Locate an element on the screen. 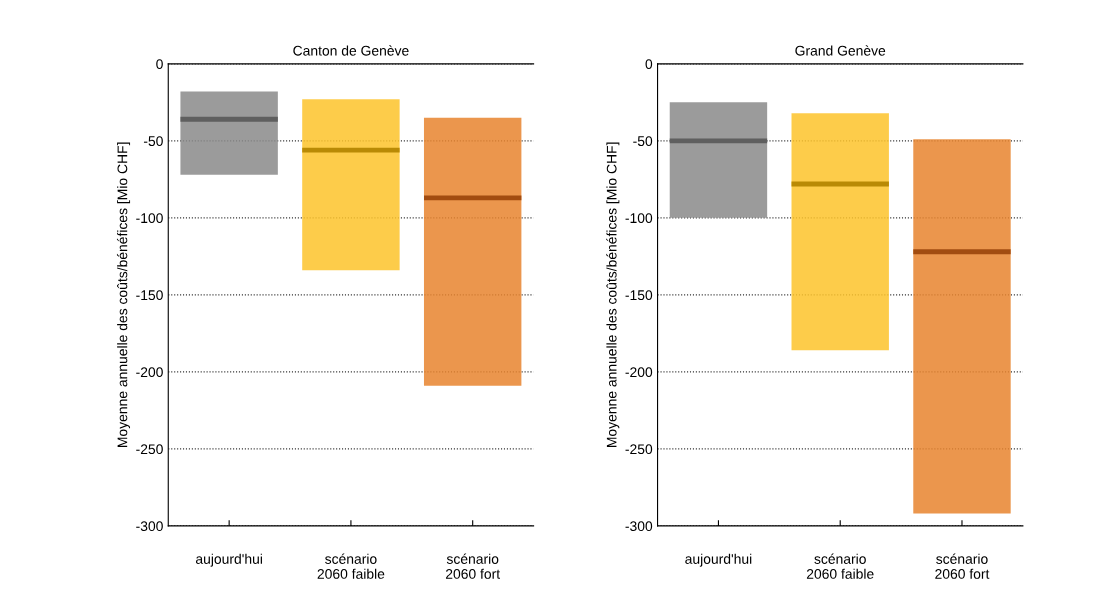 The height and width of the screenshot is (608, 1107). chart-title: Grand Genève is located at coordinates (840, 50).